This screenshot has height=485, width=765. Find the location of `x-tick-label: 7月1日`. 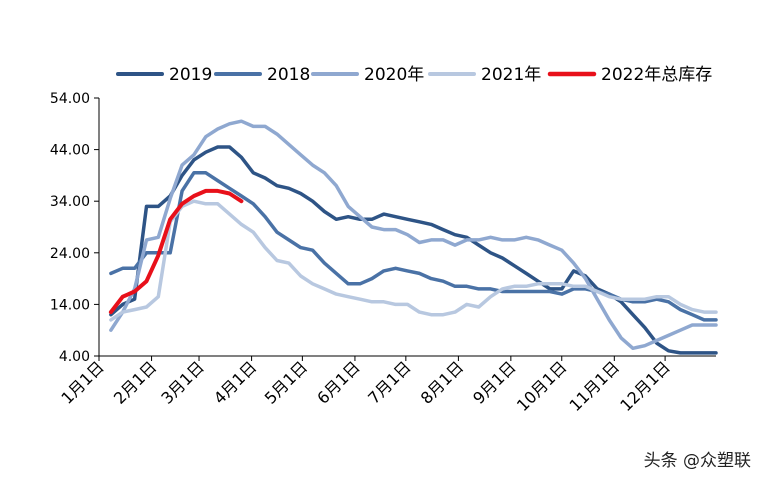

x-tick-label: 7月1日 is located at coordinates (389, 382).